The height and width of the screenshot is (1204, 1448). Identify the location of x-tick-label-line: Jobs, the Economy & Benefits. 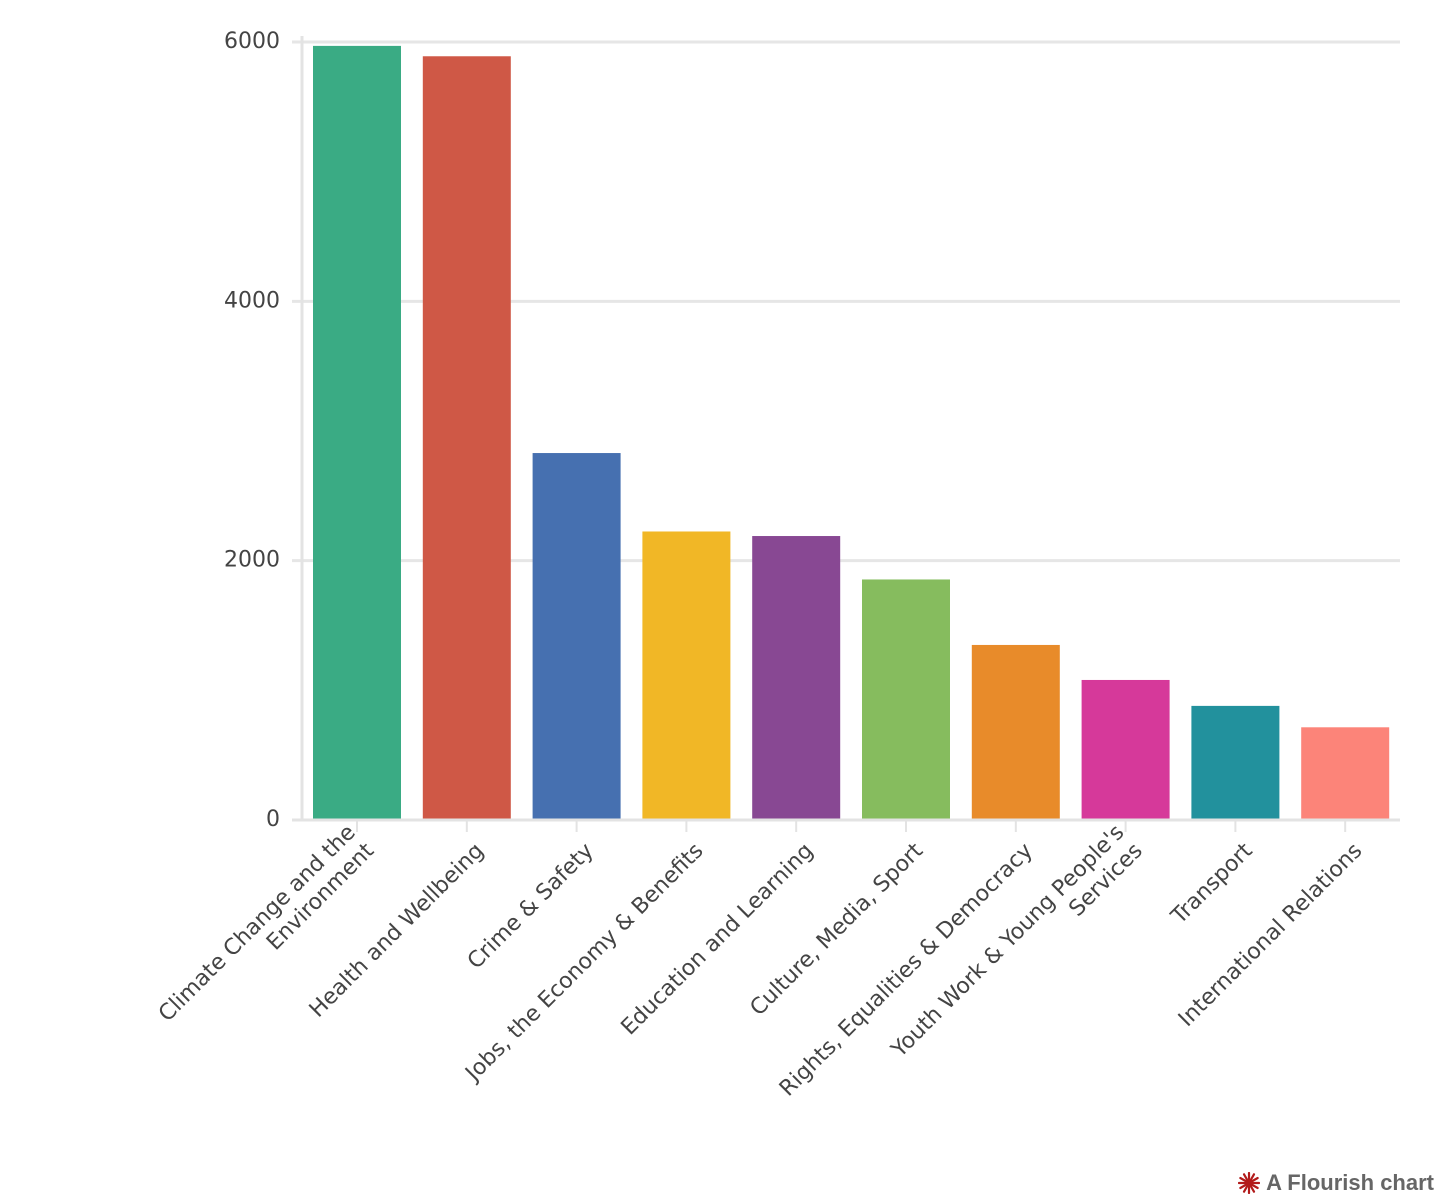
(584, 962).